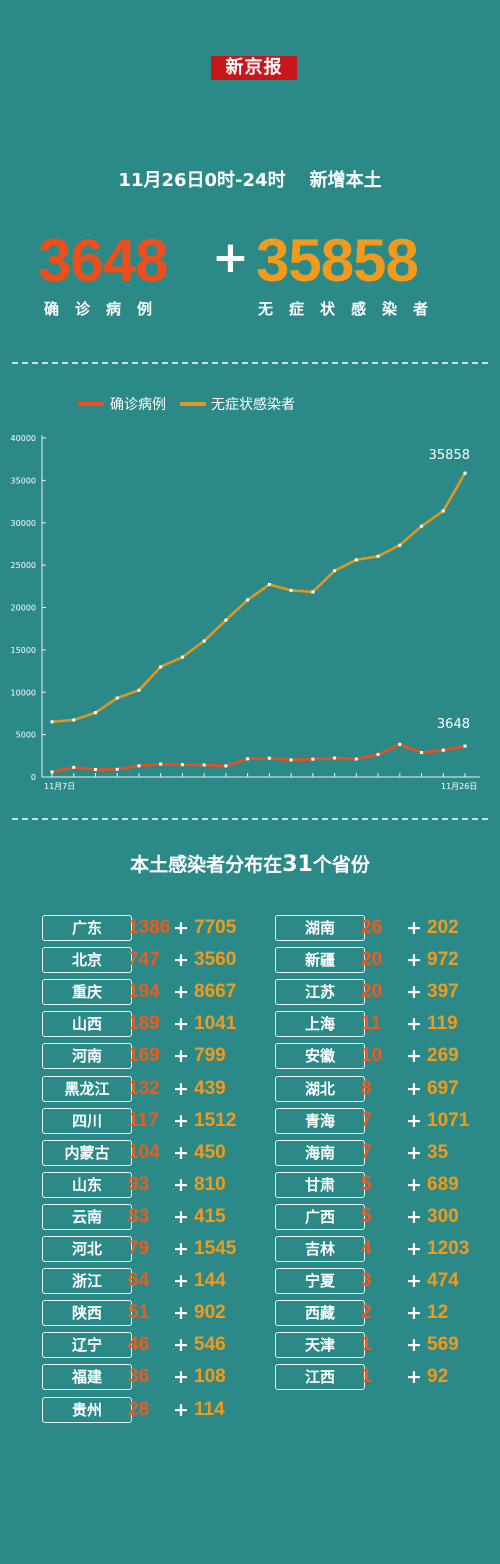 The height and width of the screenshot is (1564, 500). I want to click on province-name: 福建, so click(87, 1377).